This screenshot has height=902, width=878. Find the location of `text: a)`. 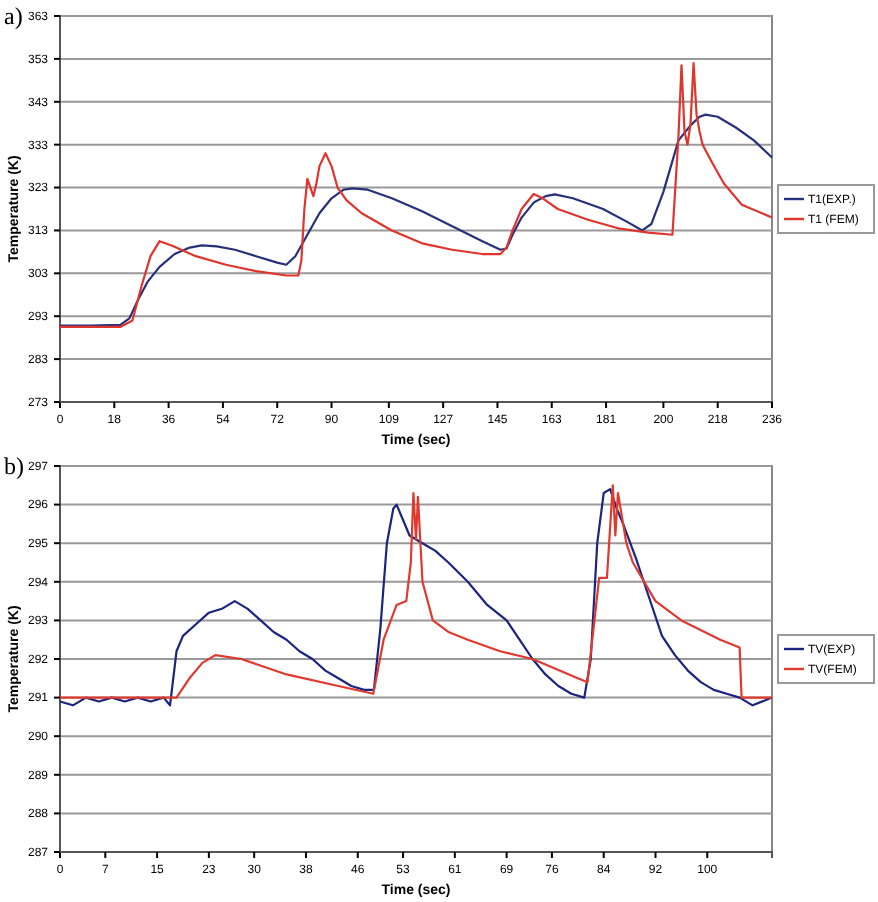

text: a) is located at coordinates (13, 16).